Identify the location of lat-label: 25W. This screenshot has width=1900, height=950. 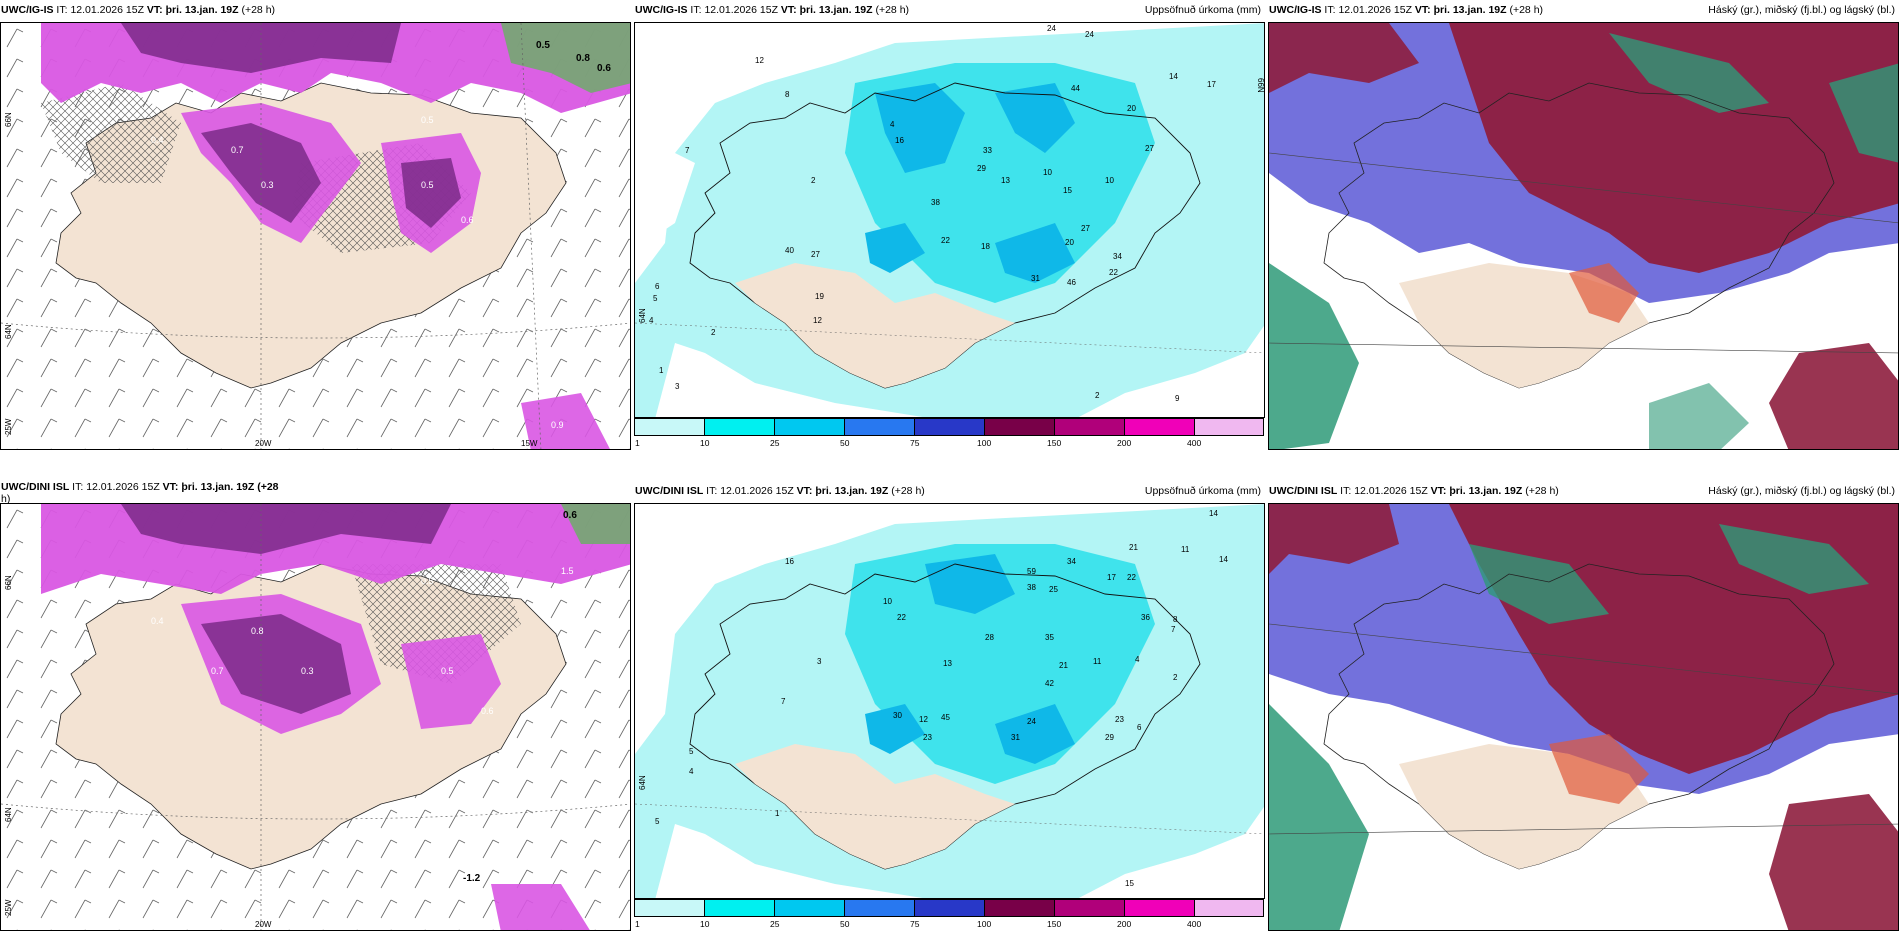
(8, 907).